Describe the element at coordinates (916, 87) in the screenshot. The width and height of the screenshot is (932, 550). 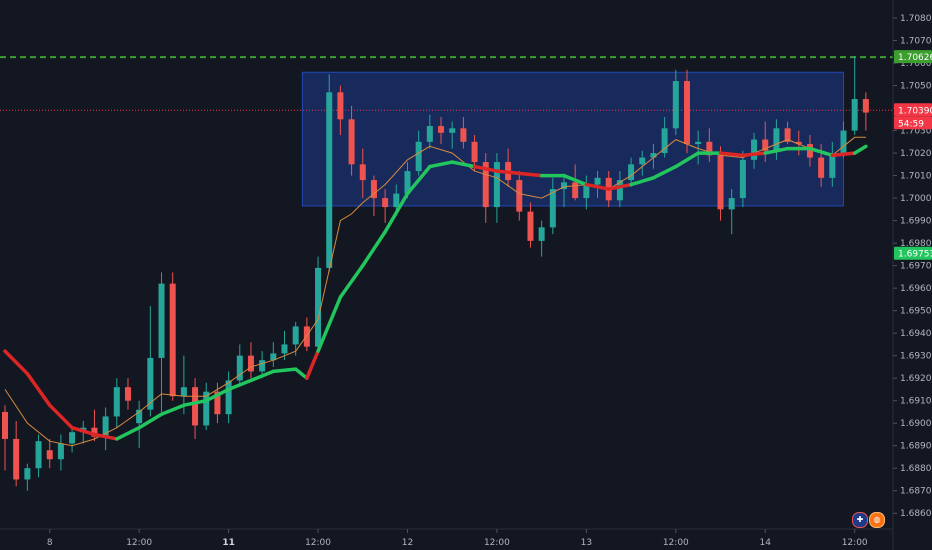
I see `y-tick-label: 1.70500` at that location.